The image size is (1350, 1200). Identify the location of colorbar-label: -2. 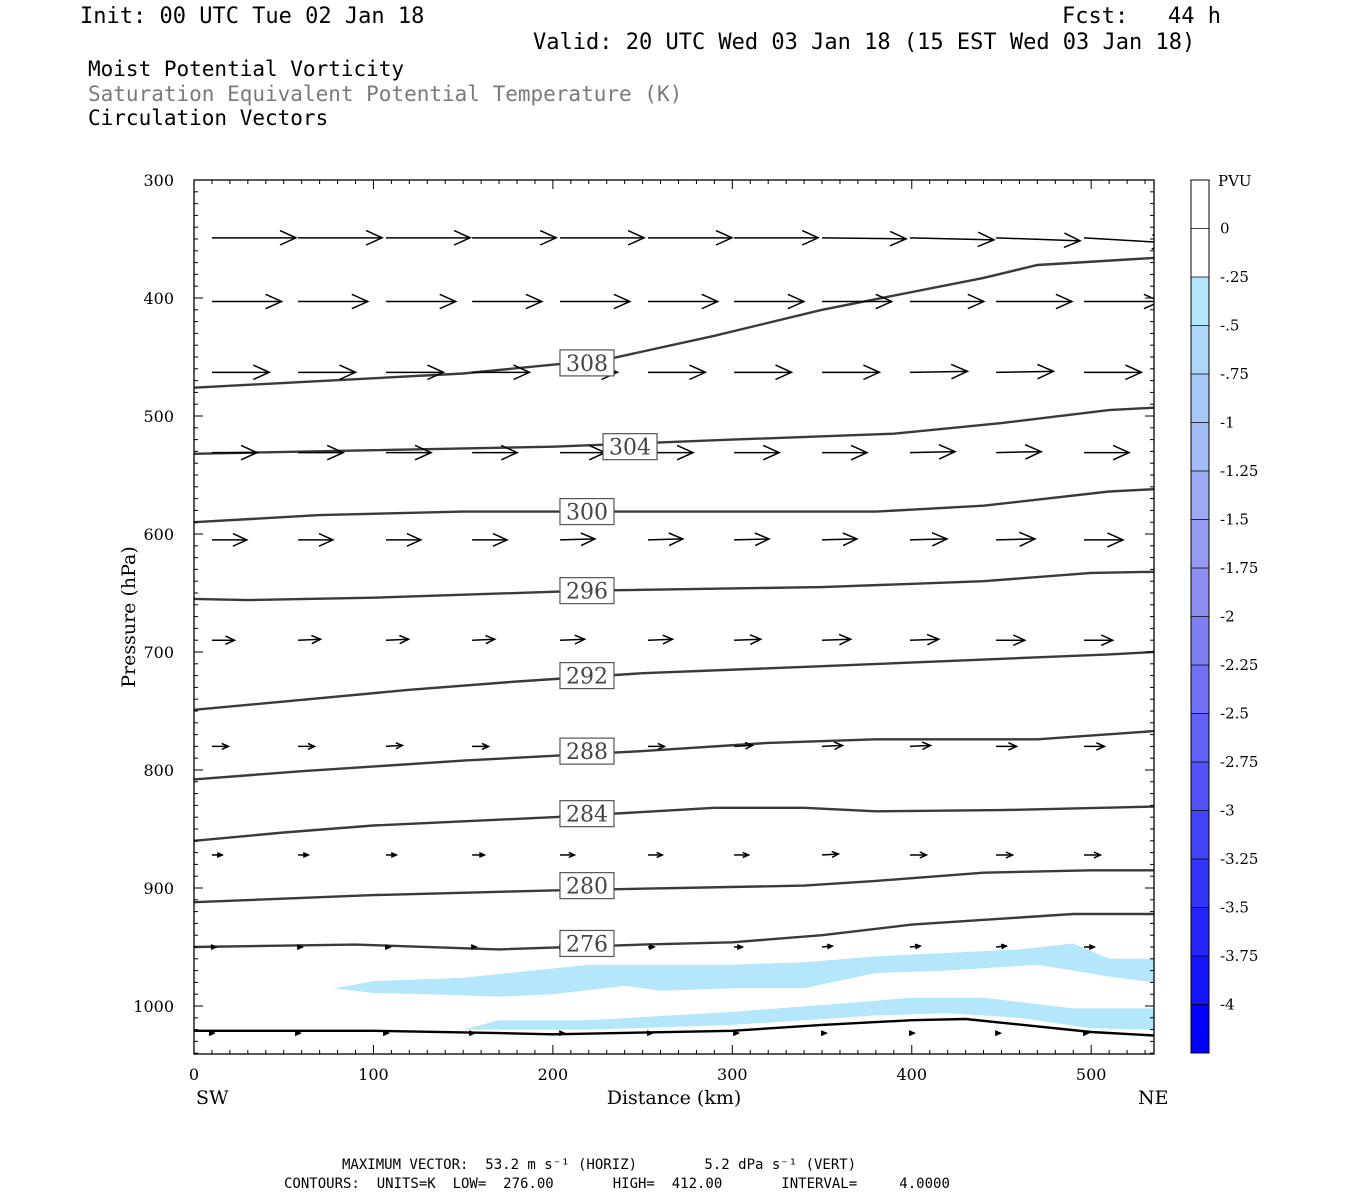
(1227, 617).